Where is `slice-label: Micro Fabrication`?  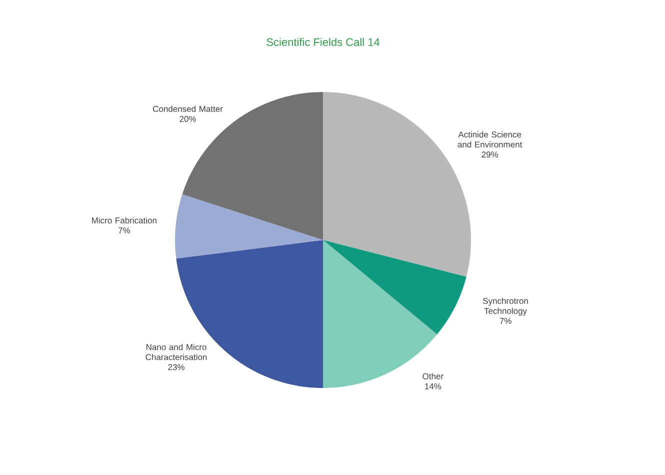 slice-label: Micro Fabrication is located at coordinates (124, 220).